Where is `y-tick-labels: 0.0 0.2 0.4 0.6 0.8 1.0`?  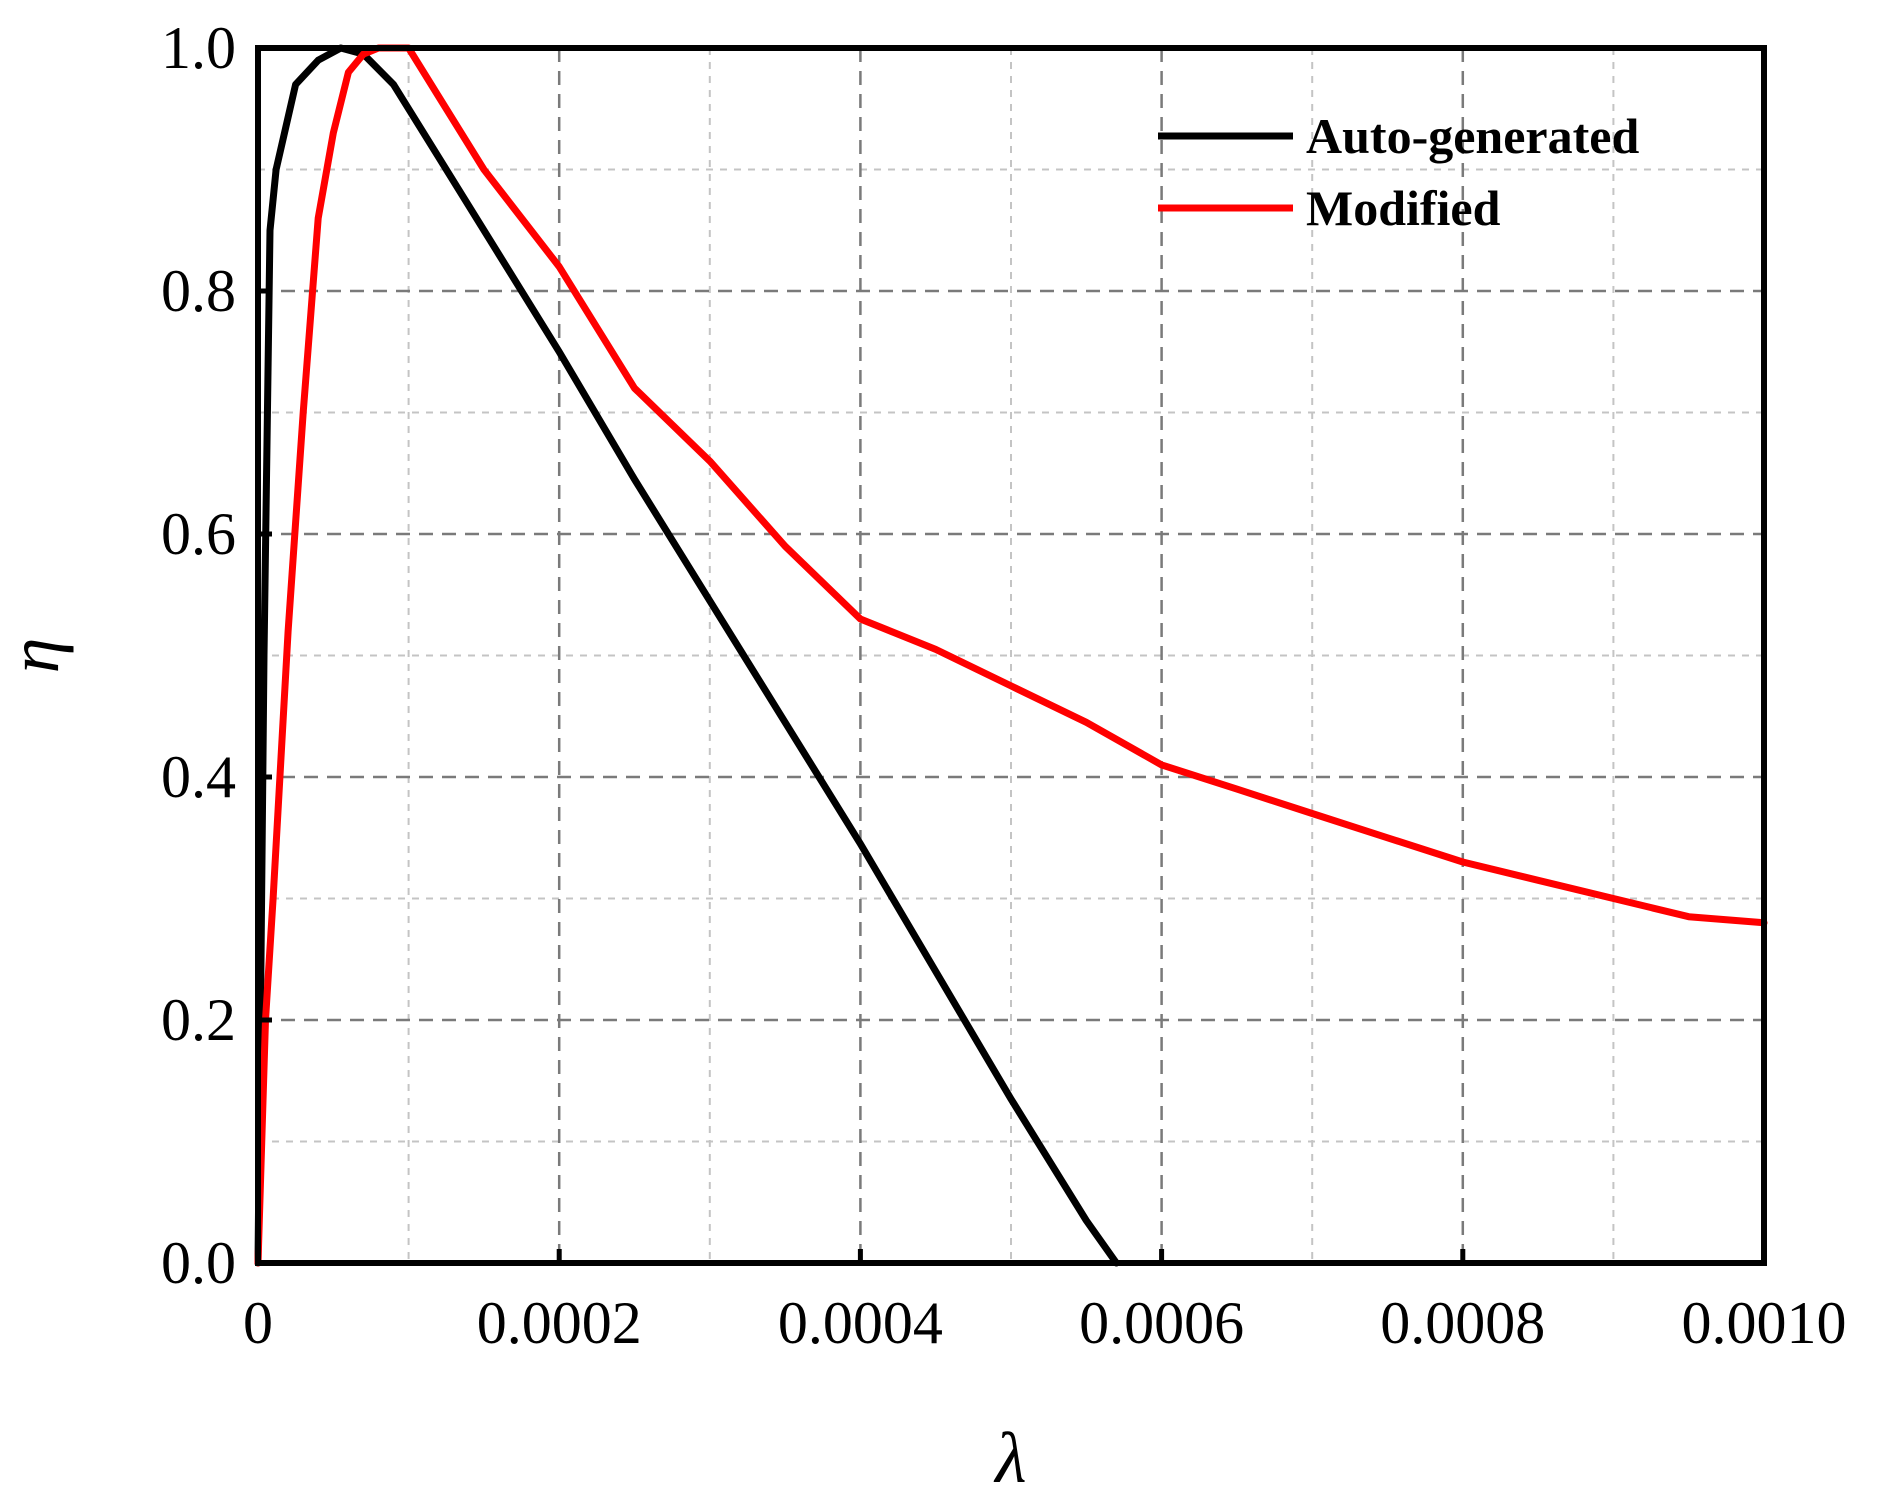 y-tick-labels: 0.0 0.2 0.4 0.6 0.8 1.0 is located at coordinates (198, 655).